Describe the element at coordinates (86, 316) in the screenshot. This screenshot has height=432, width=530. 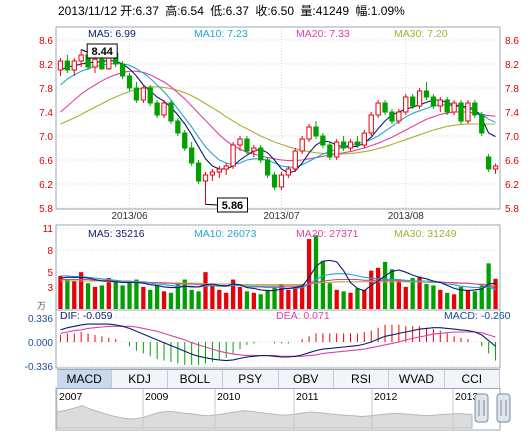
I see `macd-legend-dif: DIF: -0.059` at that location.